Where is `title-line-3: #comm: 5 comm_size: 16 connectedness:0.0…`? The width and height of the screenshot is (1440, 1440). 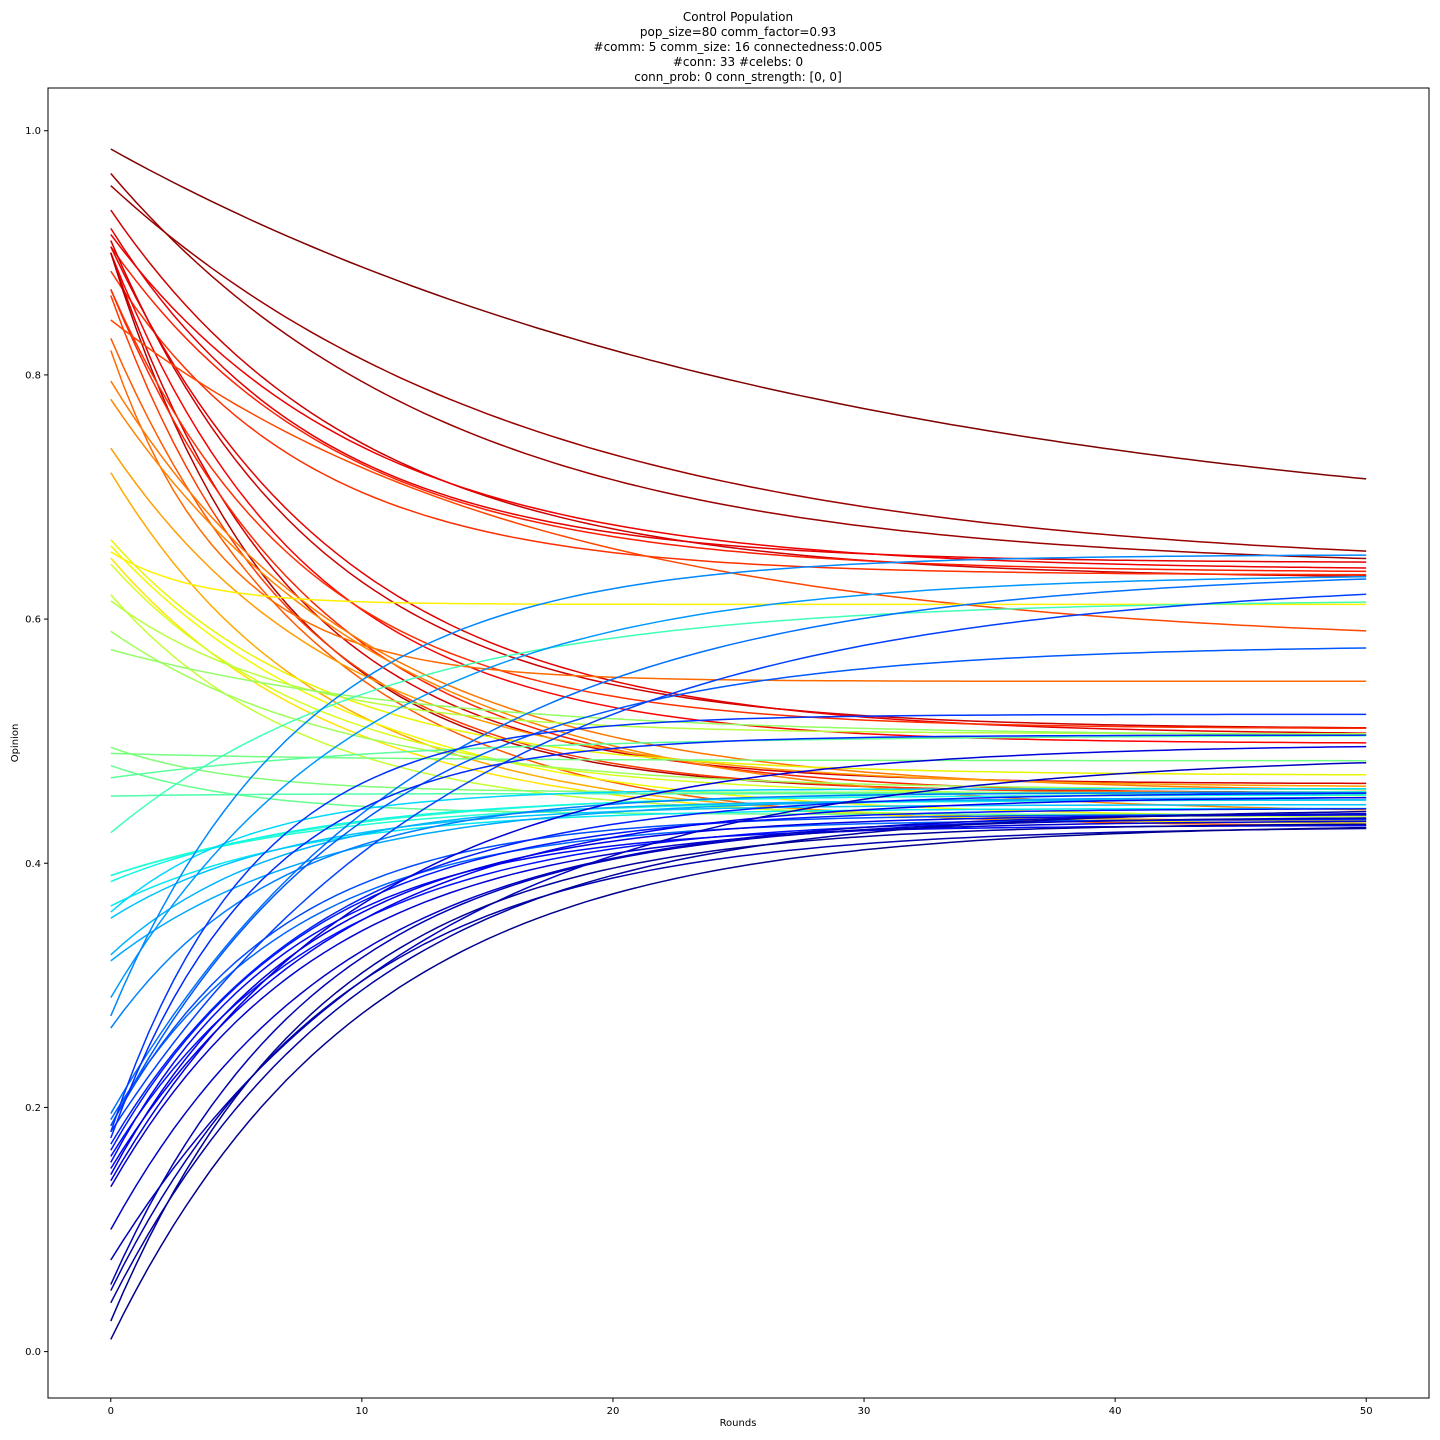 title-line-3: #comm: 5 comm_size: 16 connectedness:0.0… is located at coordinates (738, 47).